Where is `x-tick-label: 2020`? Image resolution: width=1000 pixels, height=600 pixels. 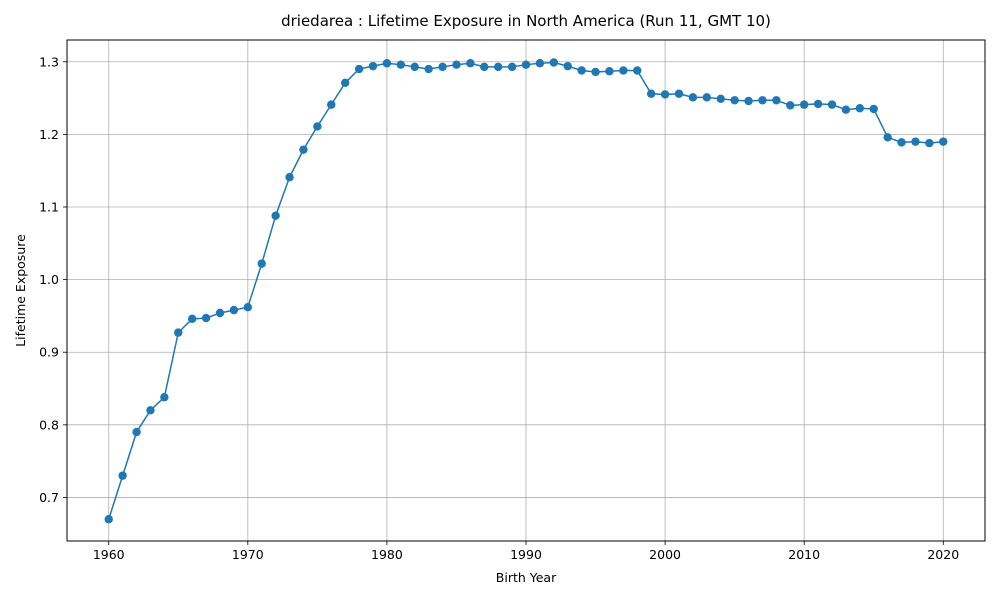
x-tick-label: 2020 is located at coordinates (943, 554).